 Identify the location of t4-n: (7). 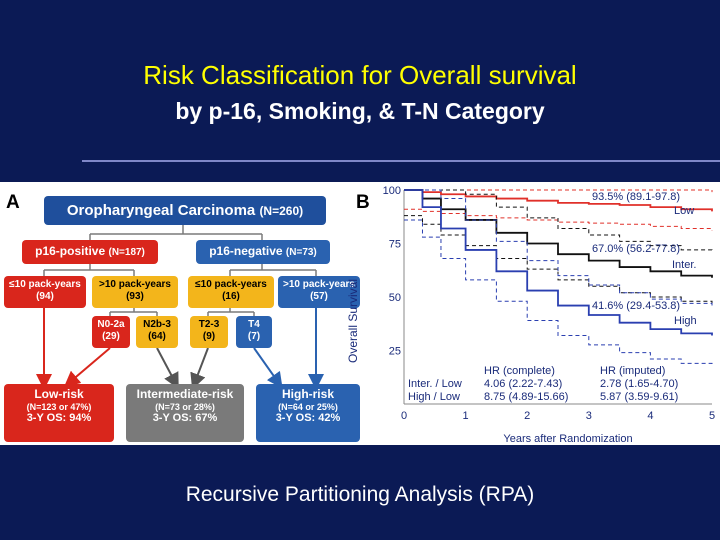
(254, 336).